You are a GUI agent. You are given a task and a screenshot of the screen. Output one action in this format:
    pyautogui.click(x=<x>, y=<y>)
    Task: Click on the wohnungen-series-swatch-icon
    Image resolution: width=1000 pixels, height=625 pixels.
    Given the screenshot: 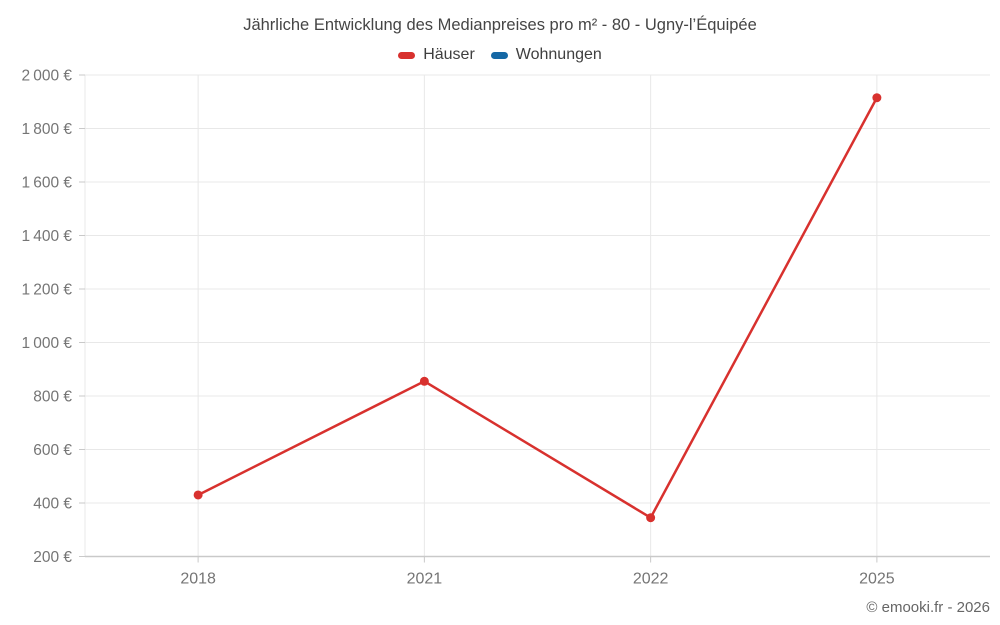 What is the action you would take?
    pyautogui.click(x=499, y=55)
    